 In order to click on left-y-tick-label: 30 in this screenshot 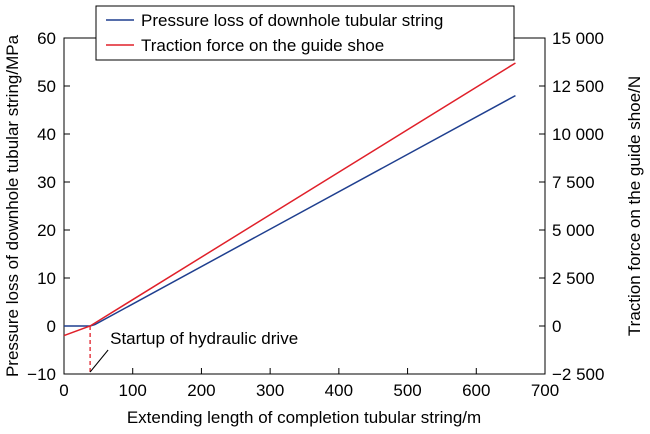, I will do `click(46, 182)`.